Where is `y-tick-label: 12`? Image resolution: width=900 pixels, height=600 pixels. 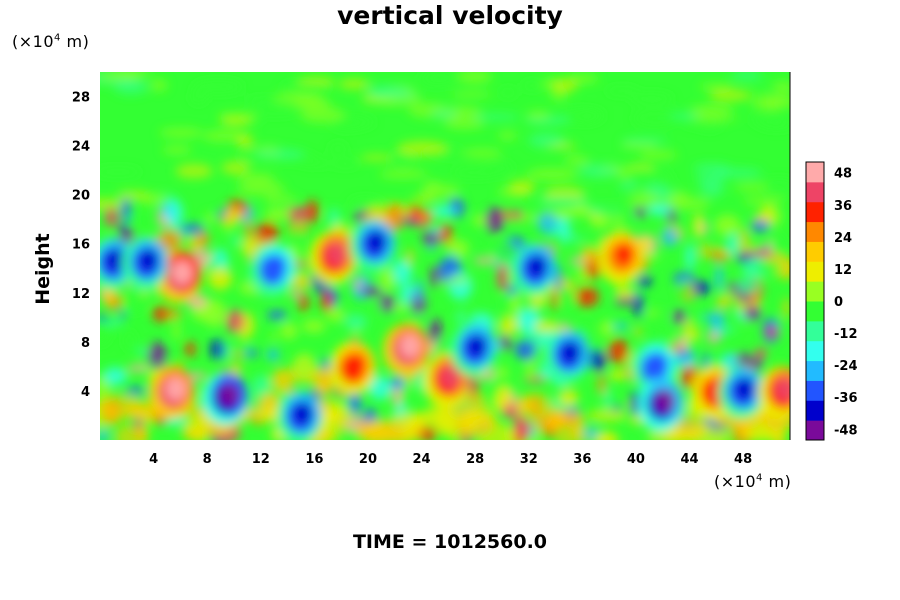
y-tick-label: 12 is located at coordinates (81, 294).